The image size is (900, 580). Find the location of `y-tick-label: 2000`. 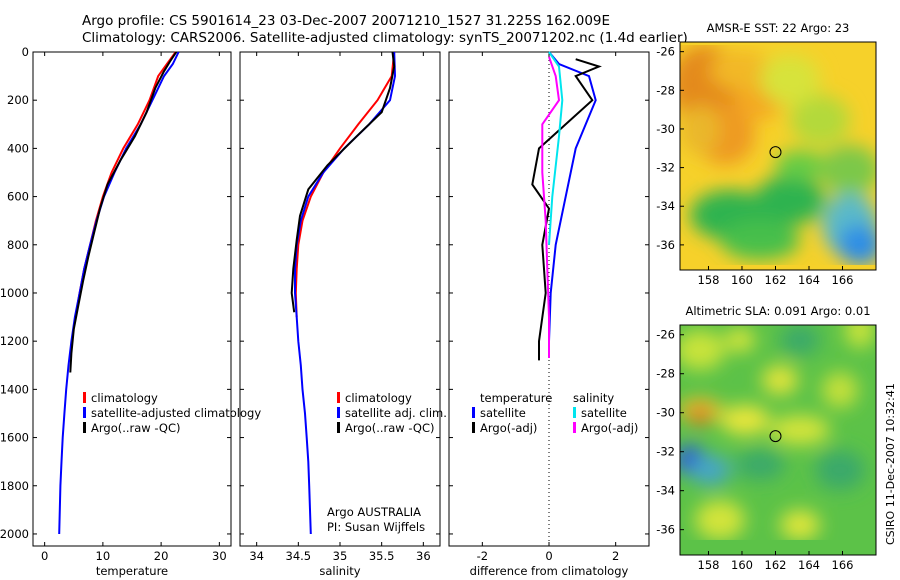

y-tick-label: 2000 is located at coordinates (14, 534).